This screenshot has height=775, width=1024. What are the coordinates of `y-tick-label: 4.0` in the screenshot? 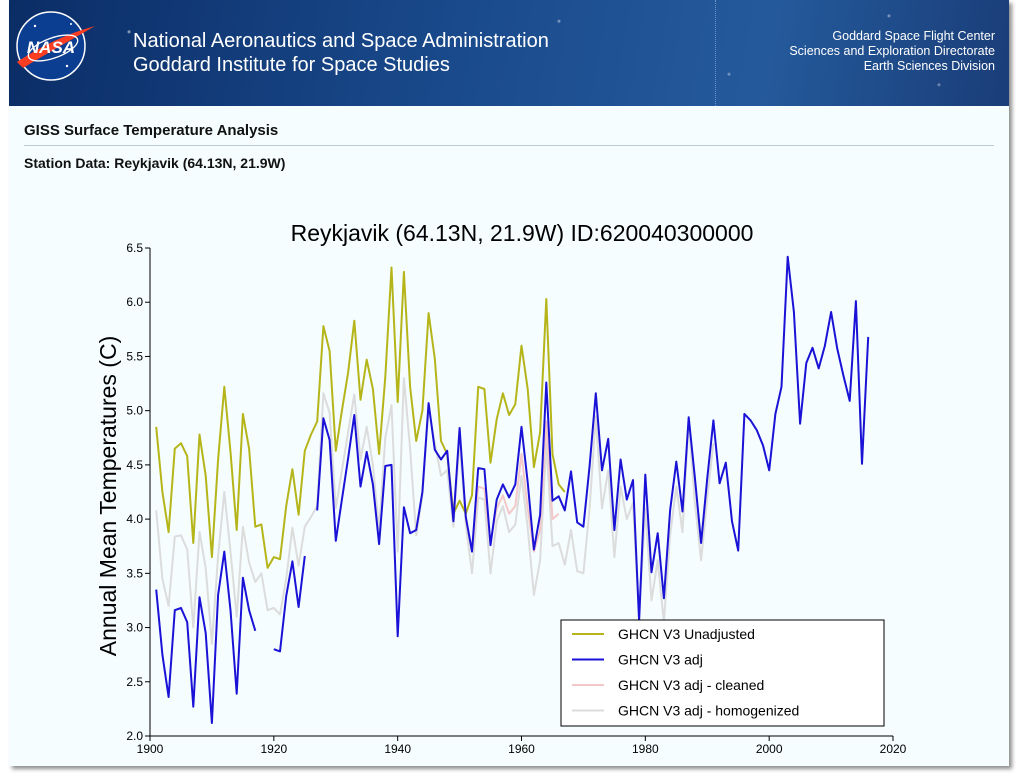 It's located at (134, 519).